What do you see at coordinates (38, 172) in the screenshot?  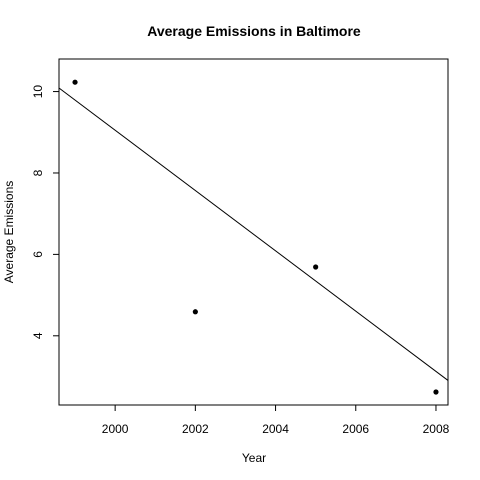 I see `y-tick-label: 8` at bounding box center [38, 172].